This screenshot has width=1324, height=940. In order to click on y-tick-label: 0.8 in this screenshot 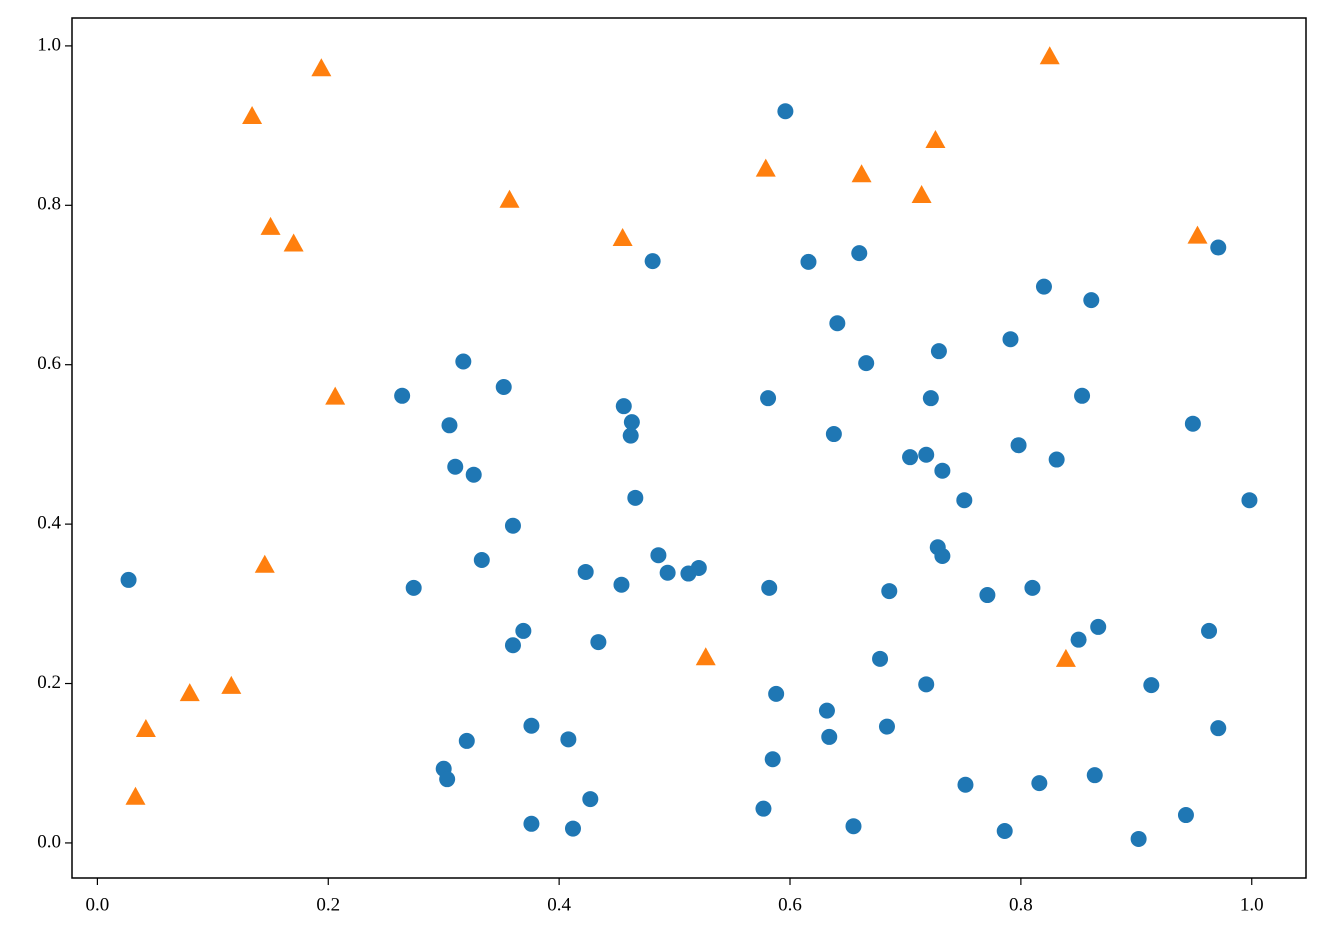, I will do `click(49, 204)`.